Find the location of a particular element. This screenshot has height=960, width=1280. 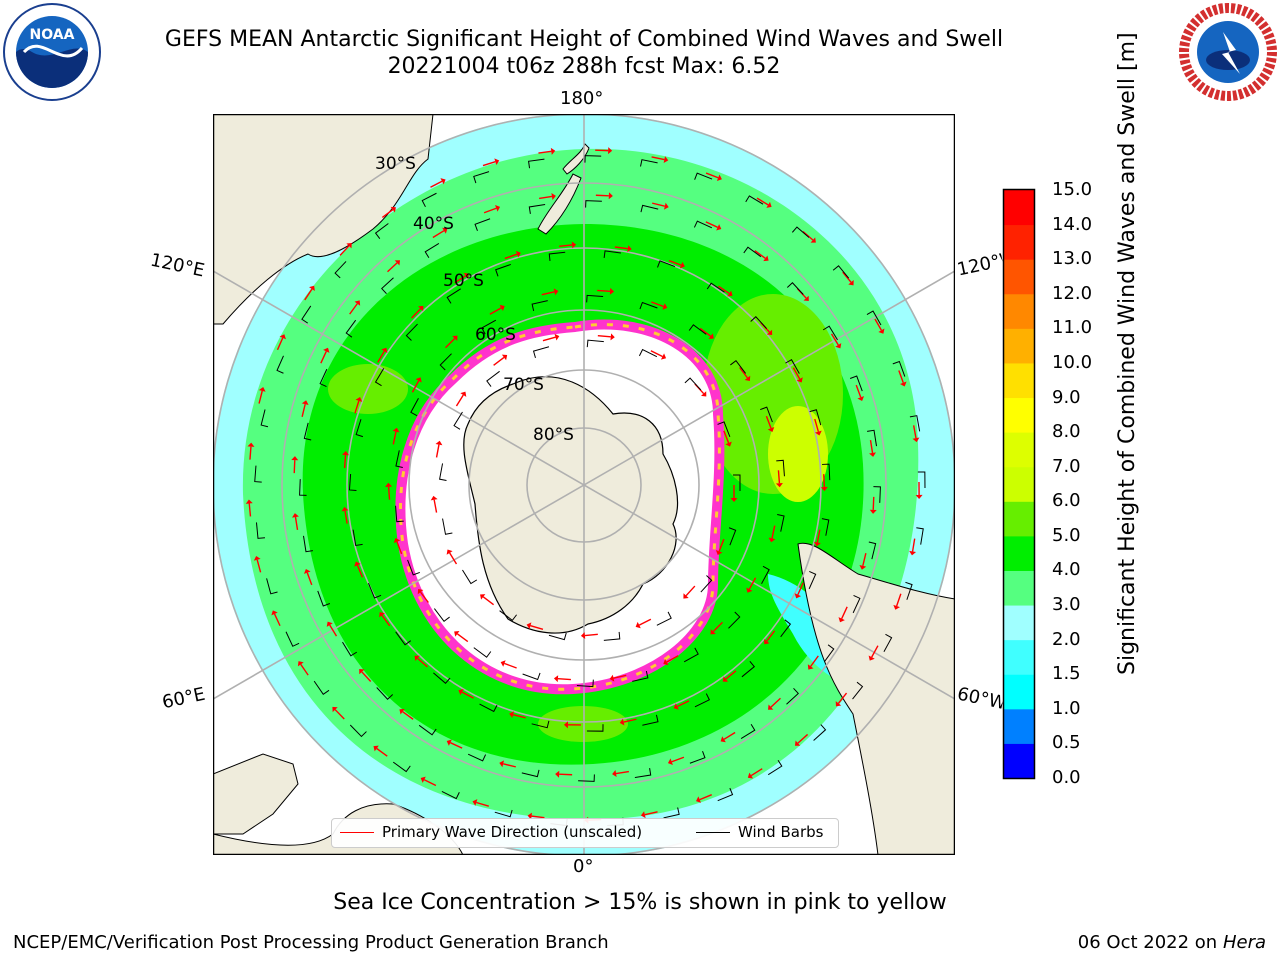

footer-right: 06 Oct 2022 on Hera is located at coordinates (1172, 942).